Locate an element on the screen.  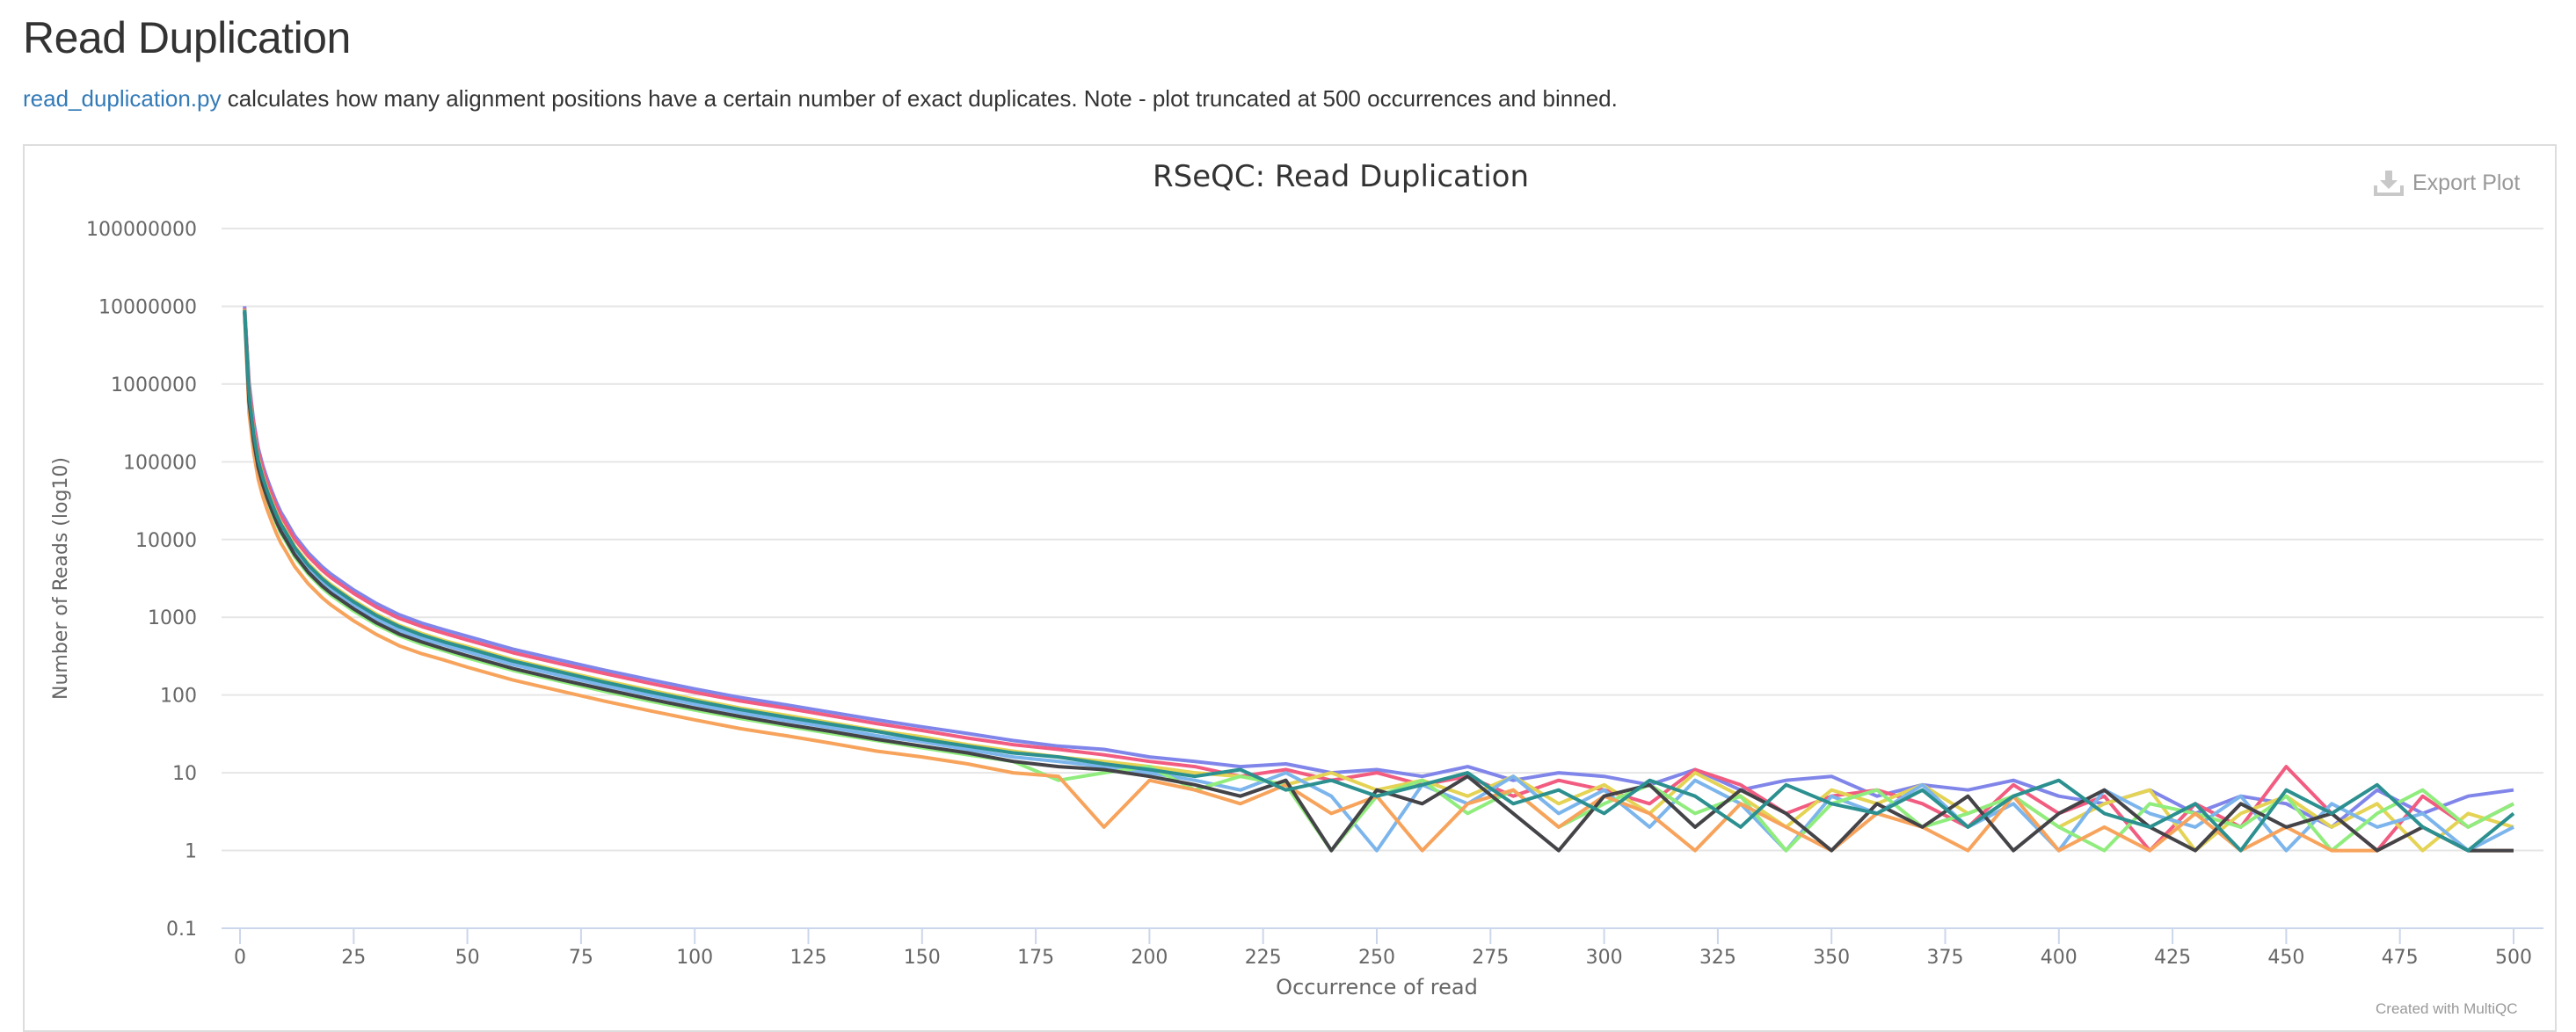
x-tick-label: 425 is located at coordinates (2172, 958).